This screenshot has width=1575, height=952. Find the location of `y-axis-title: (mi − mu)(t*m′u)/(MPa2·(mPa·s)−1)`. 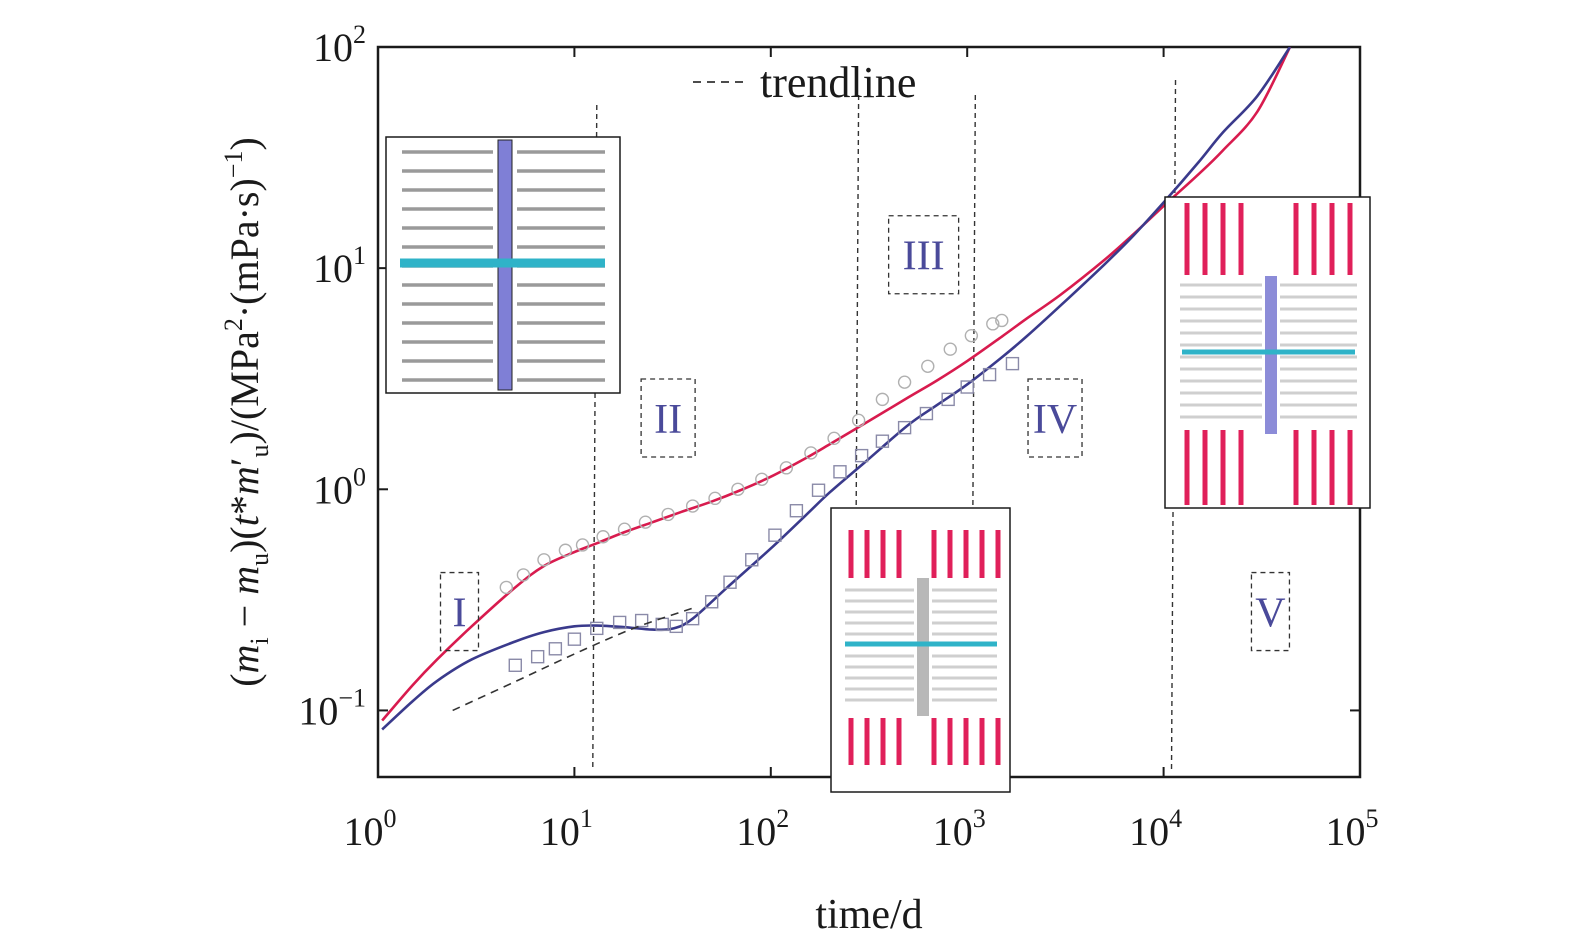

y-axis-title: (mi − mu)(t*m′u)/(MPa2·(mPa·s)−1) is located at coordinates (246, 412).